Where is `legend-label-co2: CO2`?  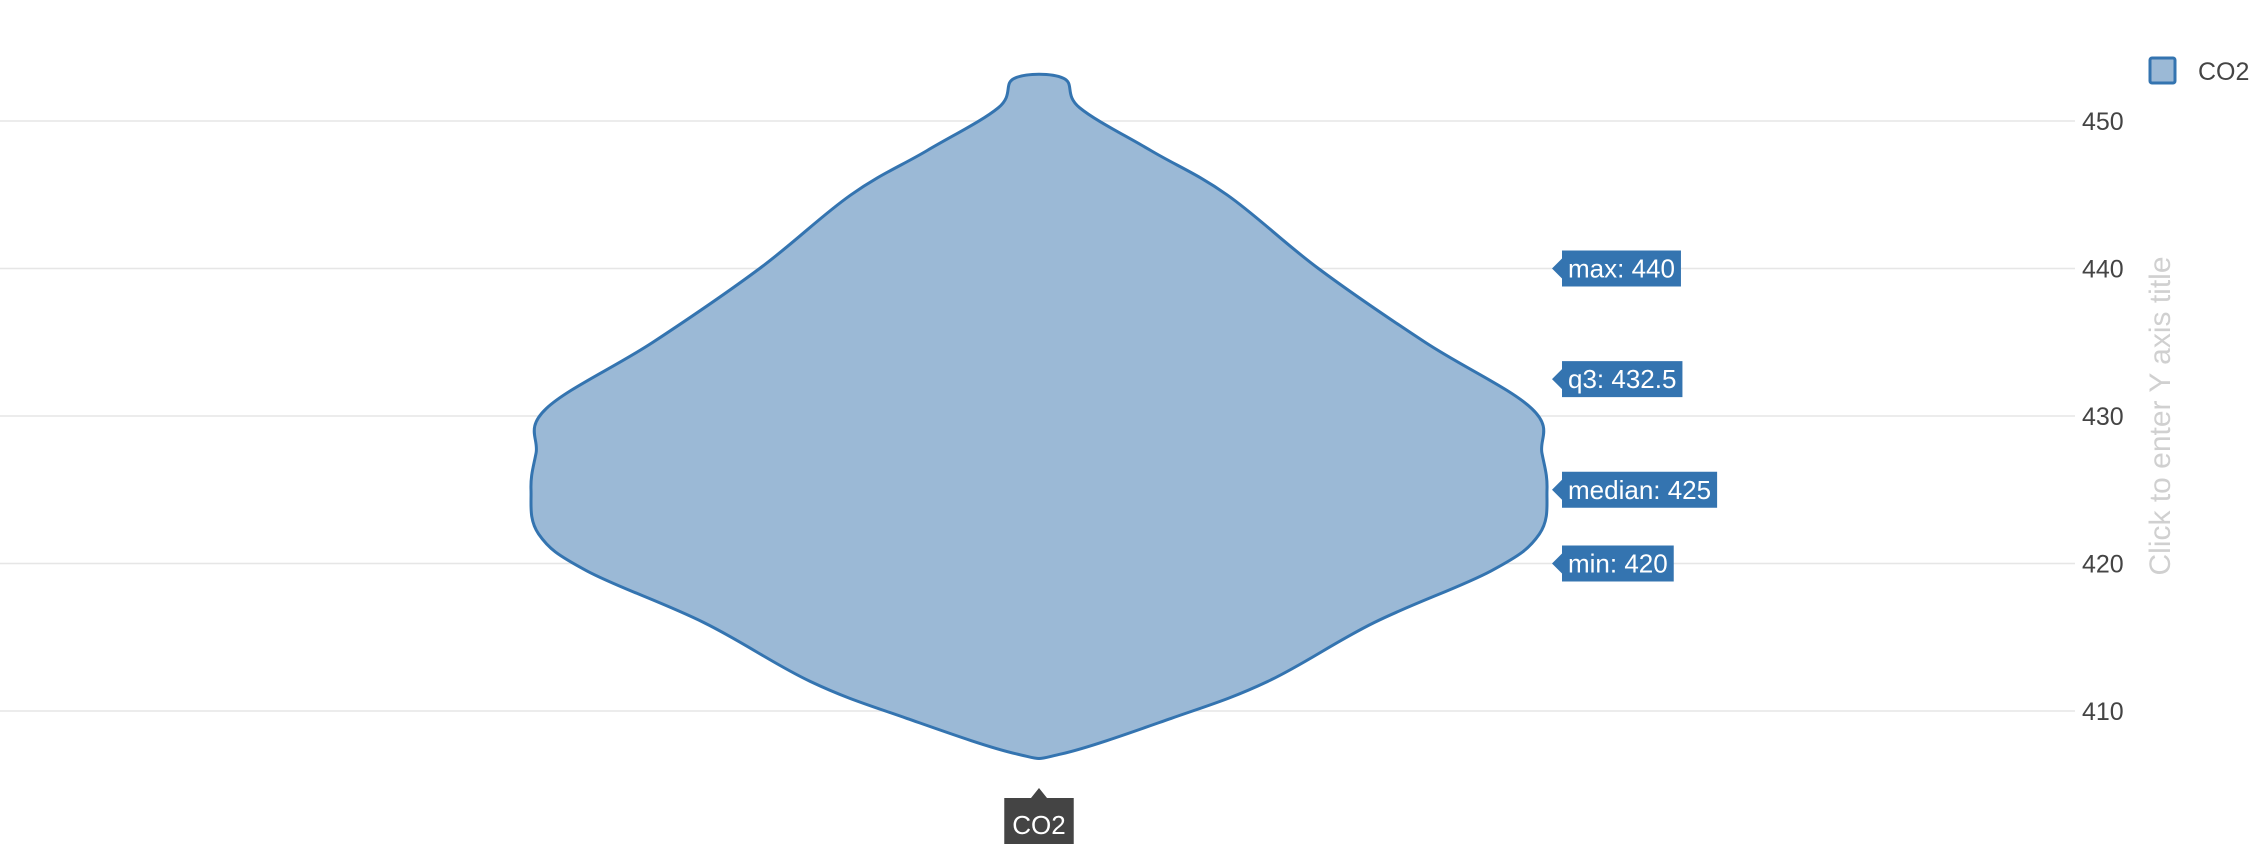
legend-label-co2: CO2 is located at coordinates (2223, 72).